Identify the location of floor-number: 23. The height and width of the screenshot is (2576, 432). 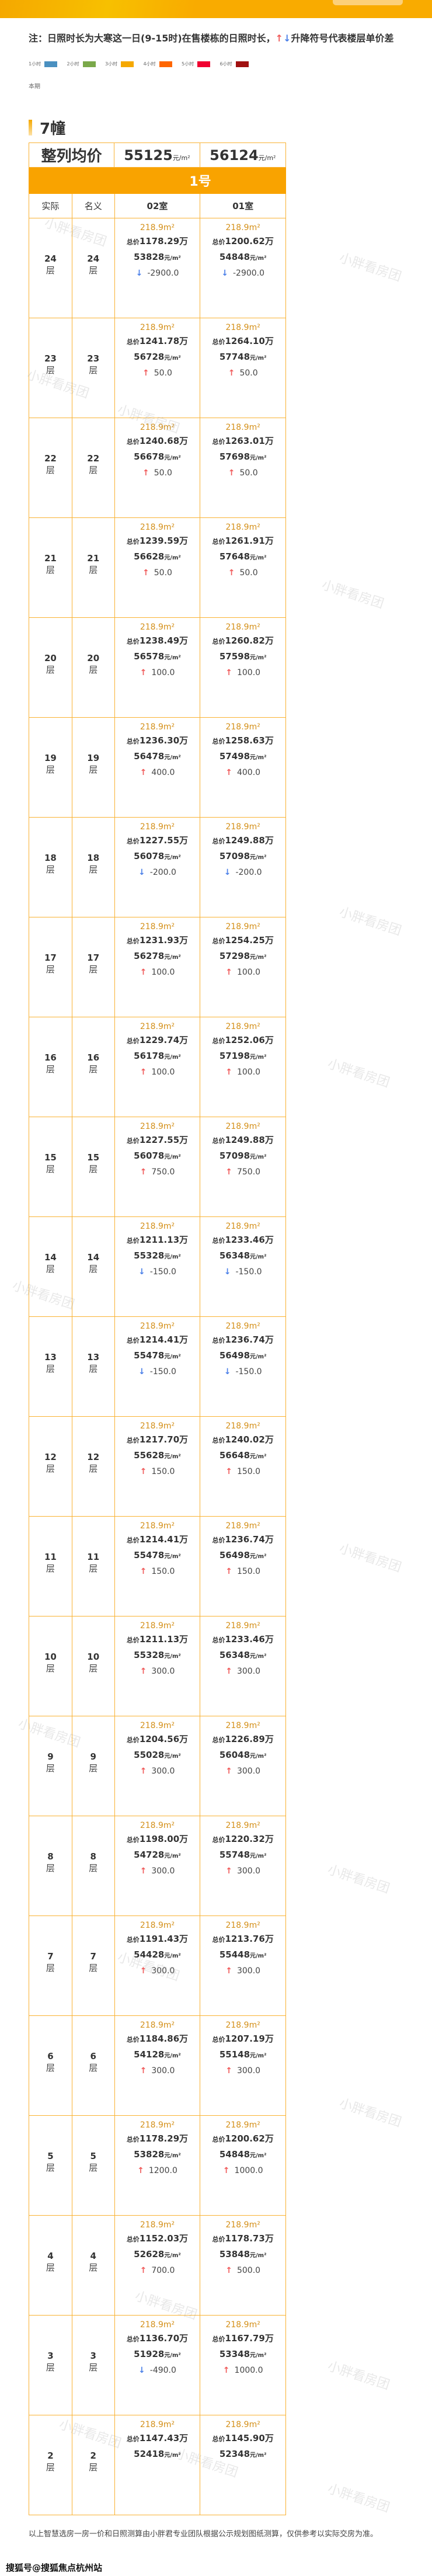
(51, 359).